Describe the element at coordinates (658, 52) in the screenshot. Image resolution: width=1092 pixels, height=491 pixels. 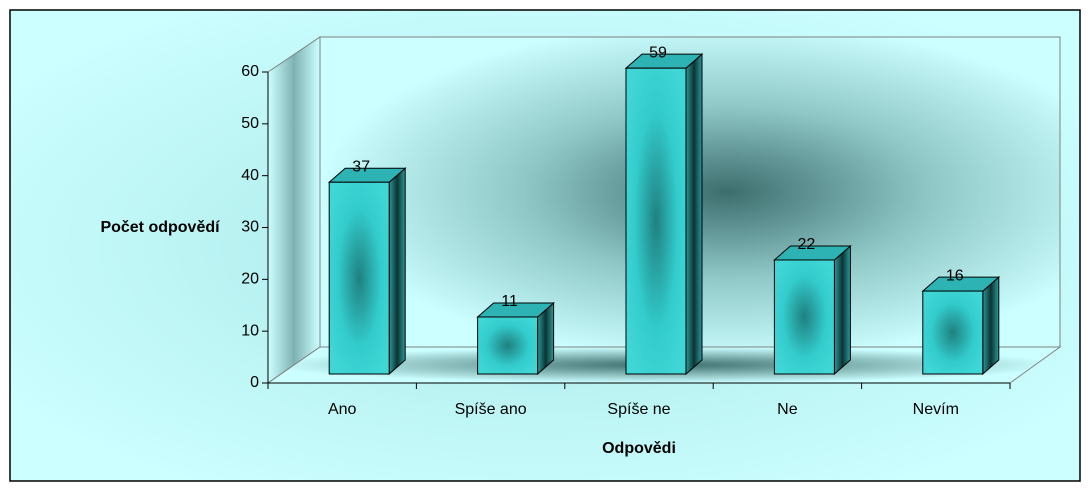
I see `data-label: 59` at that location.